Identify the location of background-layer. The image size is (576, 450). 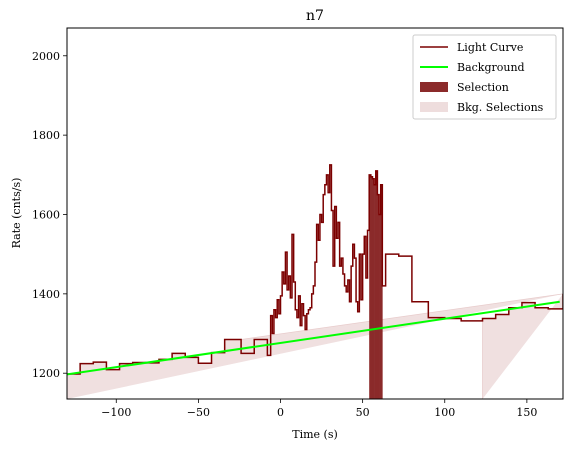
(313, 338).